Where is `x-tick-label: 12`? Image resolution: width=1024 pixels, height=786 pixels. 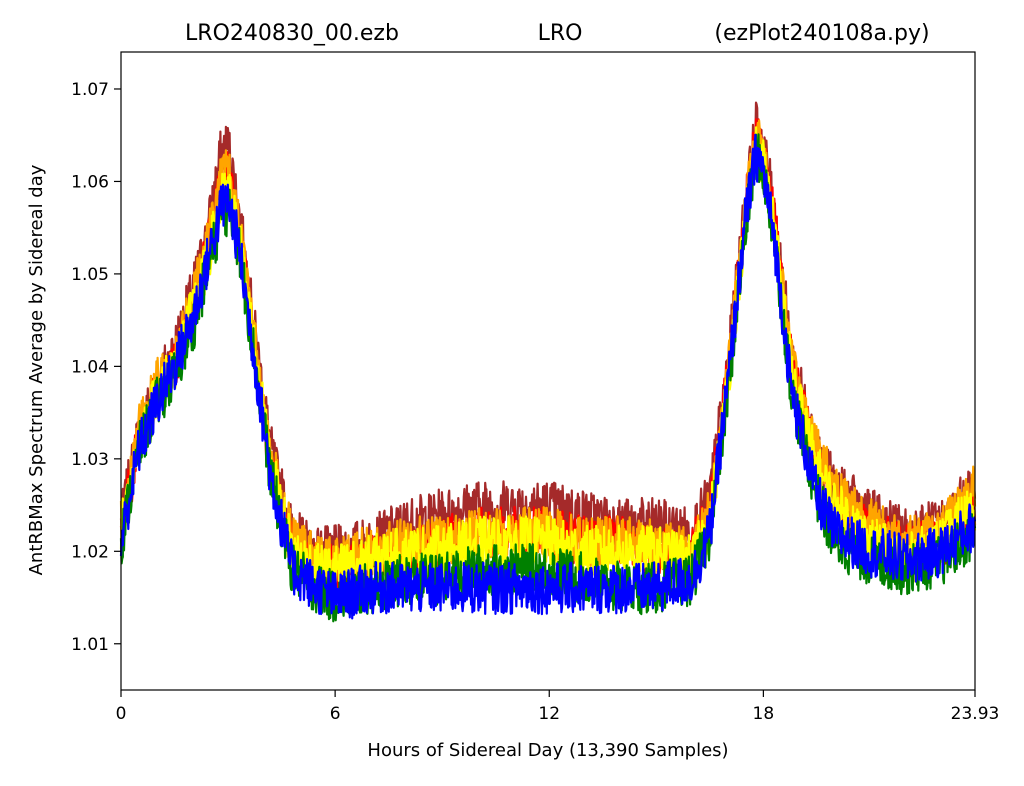 x-tick-label: 12 is located at coordinates (549, 714).